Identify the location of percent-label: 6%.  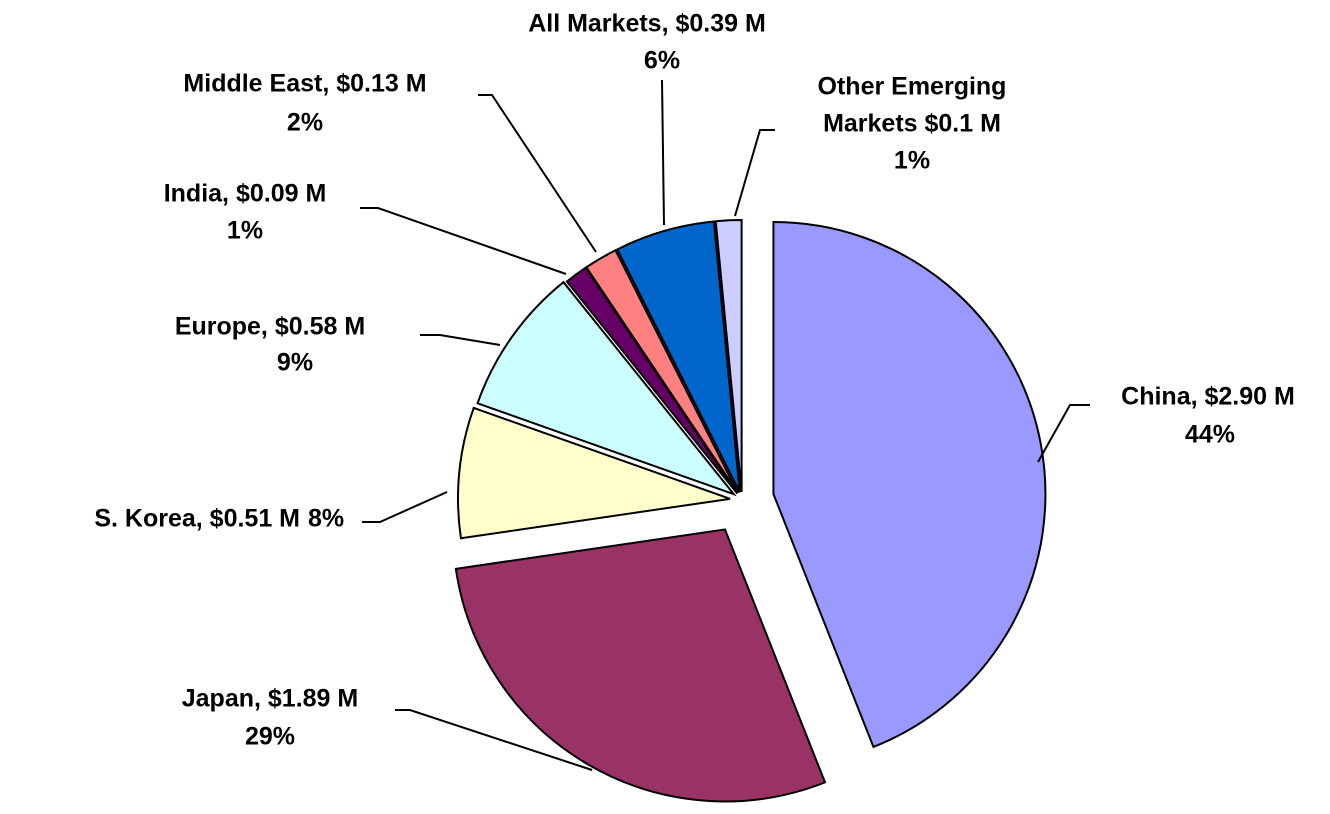
(662, 61).